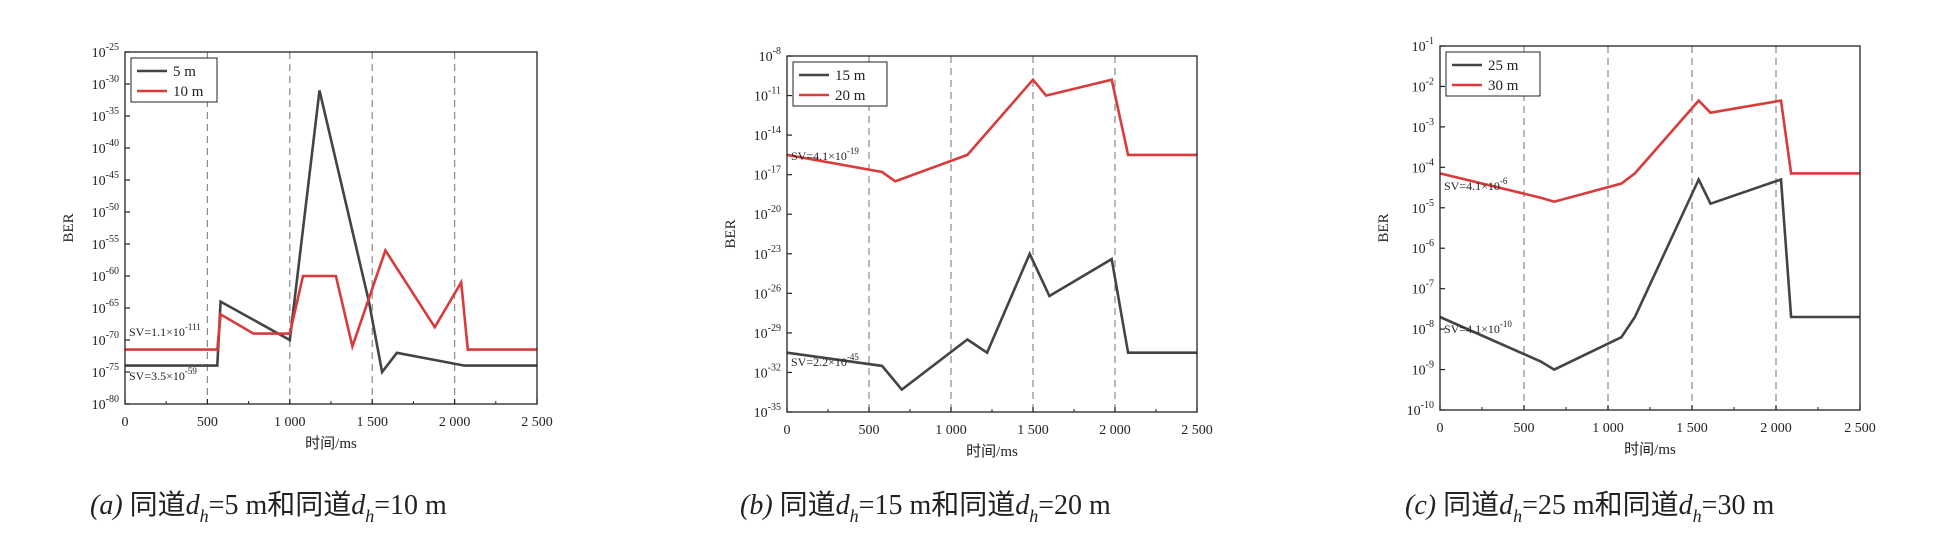  What do you see at coordinates (767, 134) in the screenshot?
I see `y-tick-label: 10⁻¹⁴` at bounding box center [767, 134].